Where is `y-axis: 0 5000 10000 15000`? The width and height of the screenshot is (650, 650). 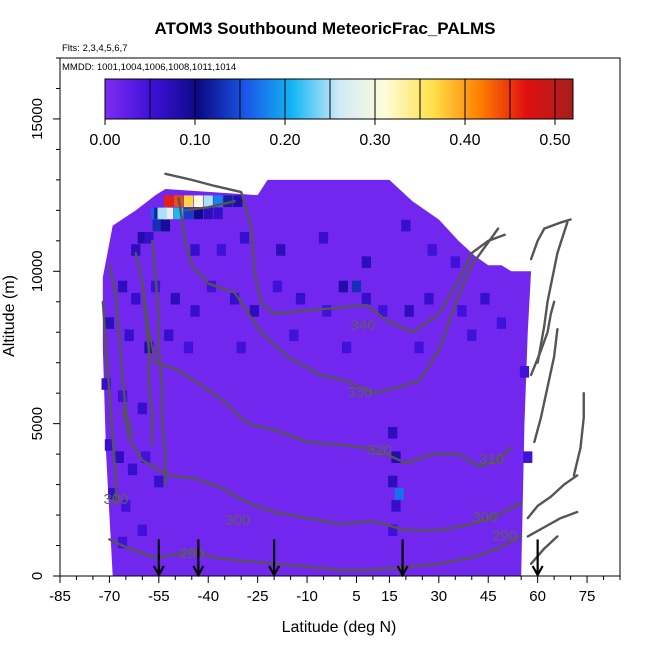 y-axis: 0 5000 10000 15000 is located at coordinates (44, 318).